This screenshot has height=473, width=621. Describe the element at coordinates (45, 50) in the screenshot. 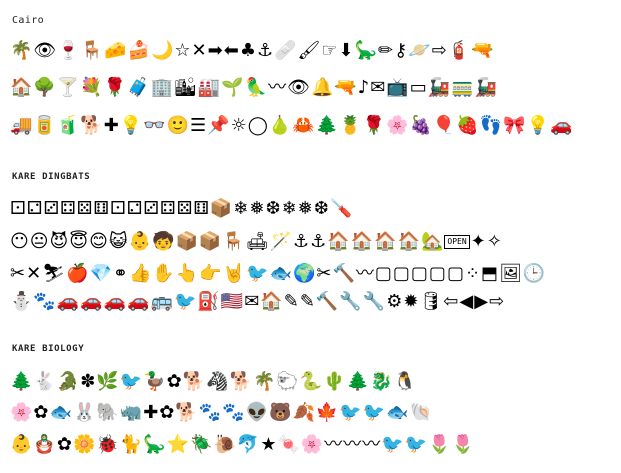

I see `glyph-icon: 👁` at that location.